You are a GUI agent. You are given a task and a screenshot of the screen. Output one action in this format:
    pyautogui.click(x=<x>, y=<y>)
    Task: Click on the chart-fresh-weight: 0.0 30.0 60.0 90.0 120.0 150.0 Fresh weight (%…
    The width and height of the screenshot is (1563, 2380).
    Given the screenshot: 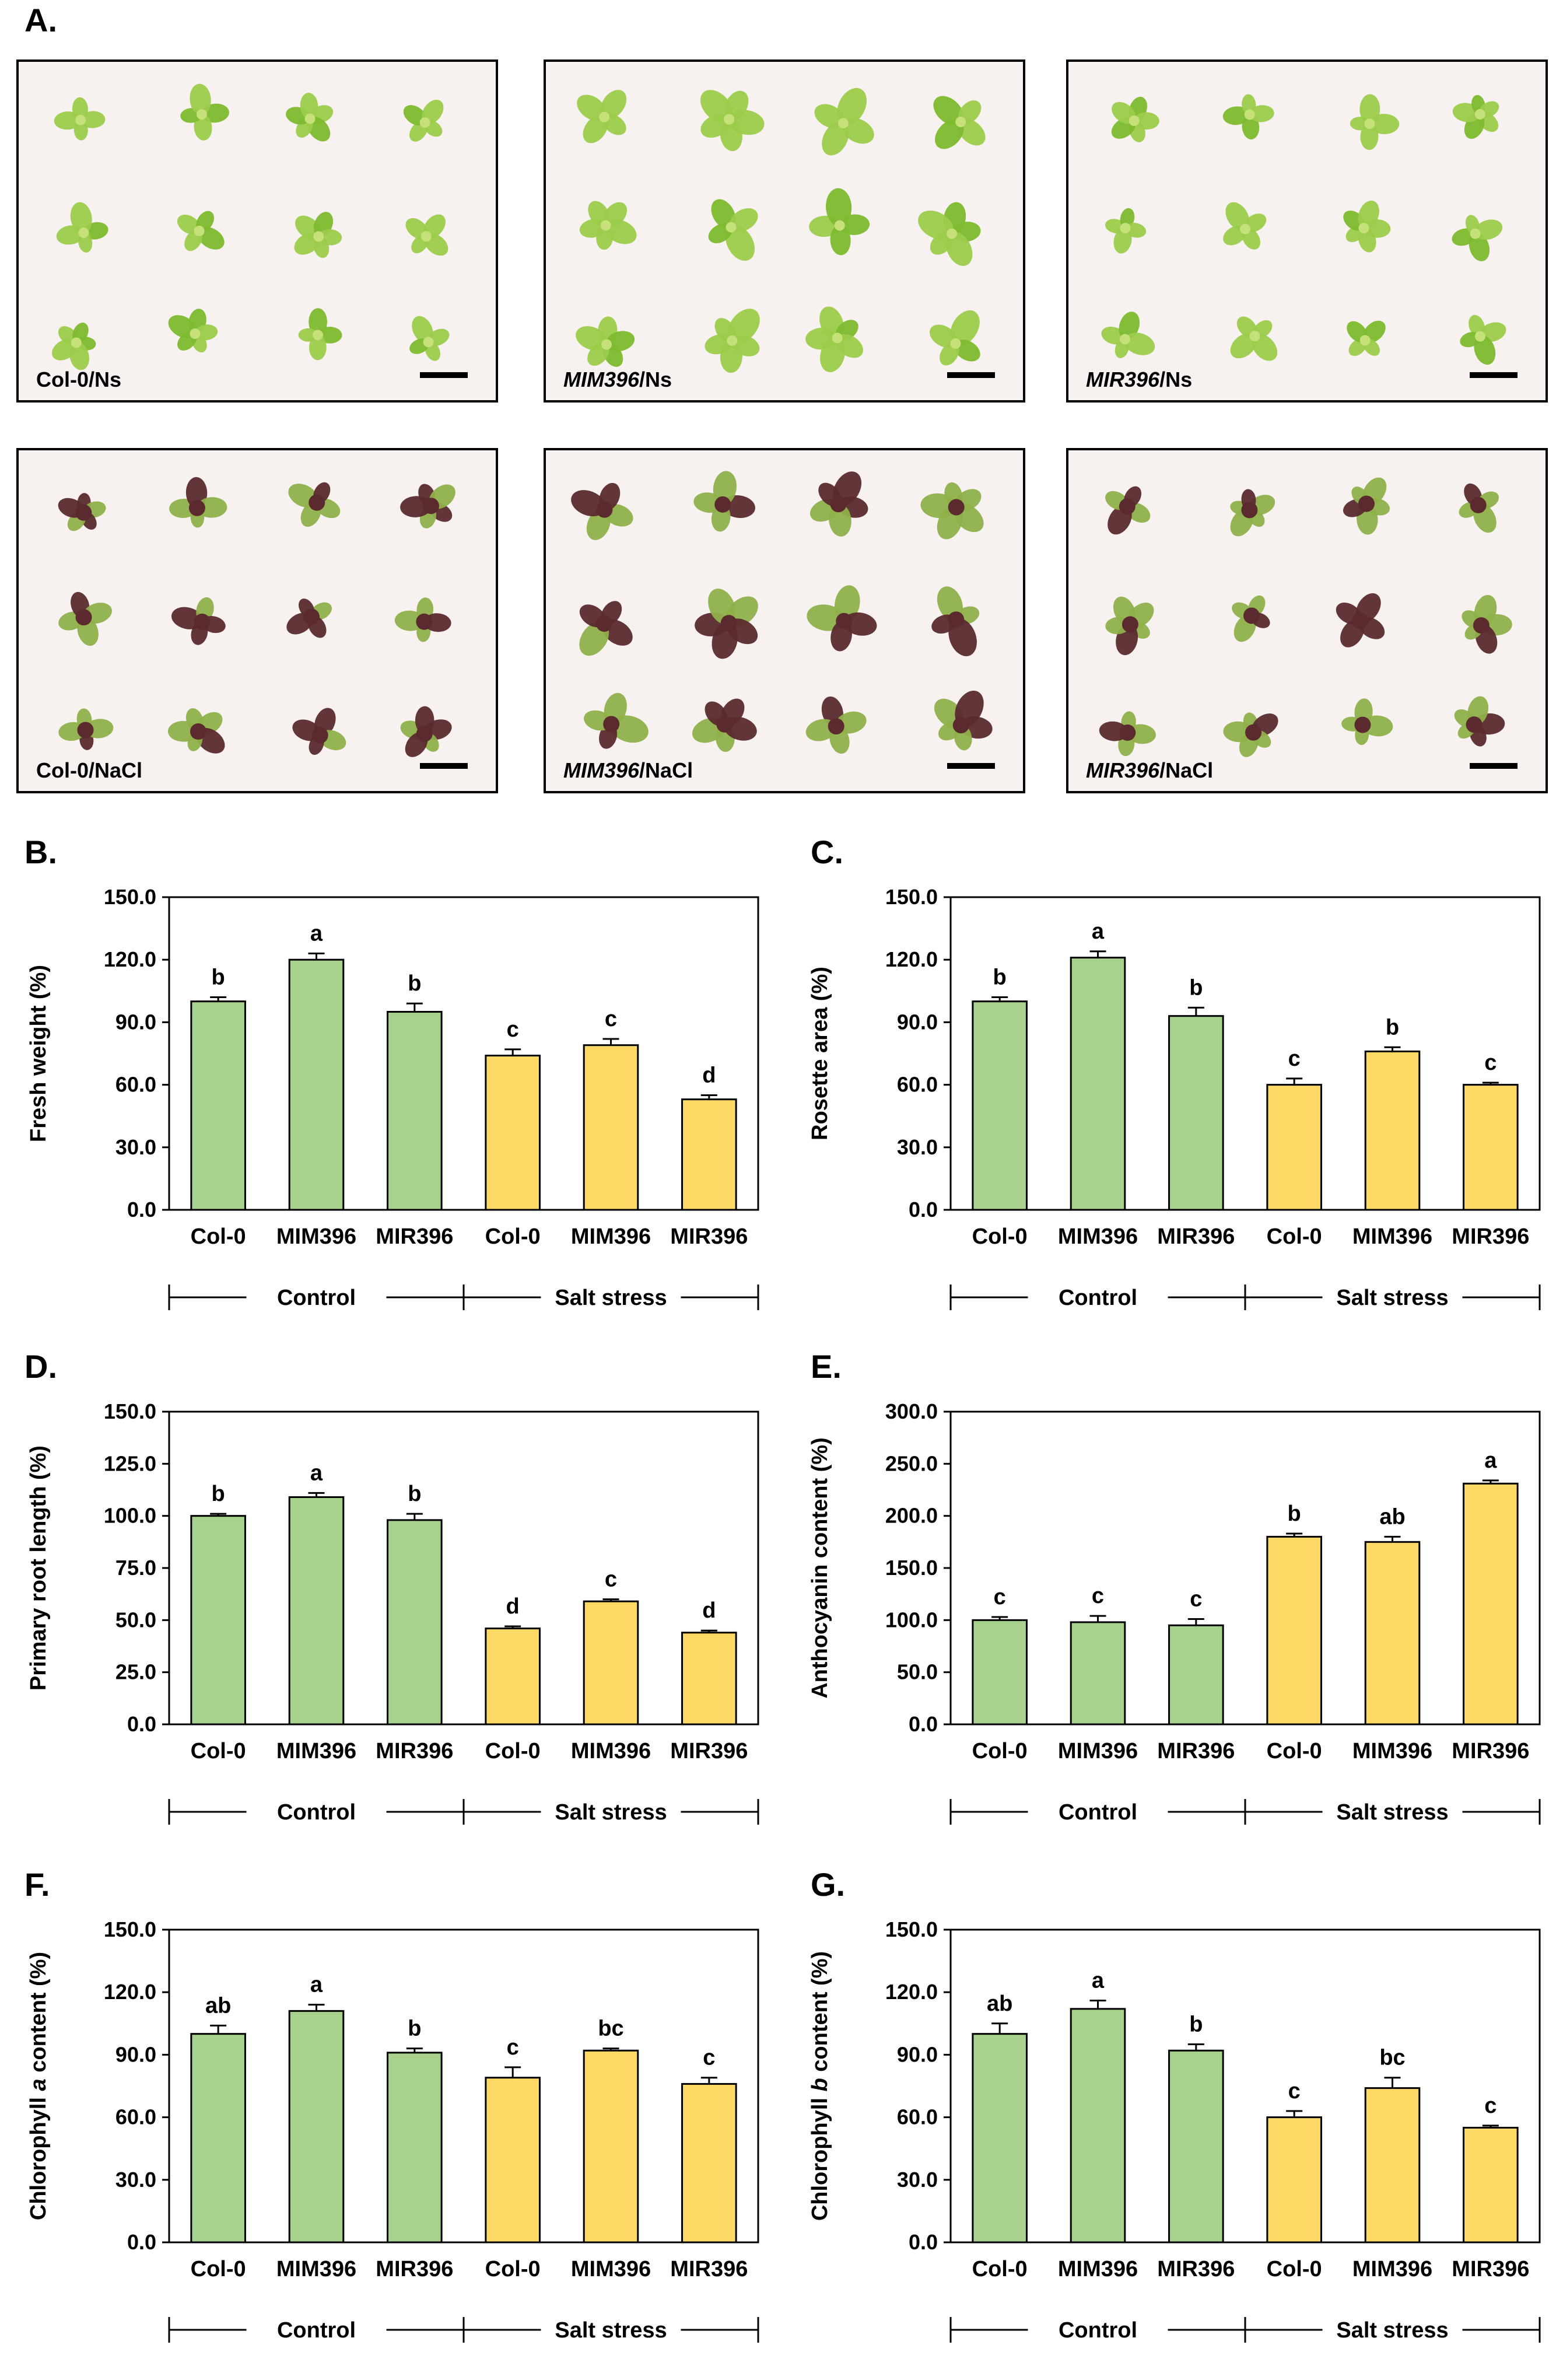 What is the action you would take?
    pyautogui.click(x=393, y=1097)
    